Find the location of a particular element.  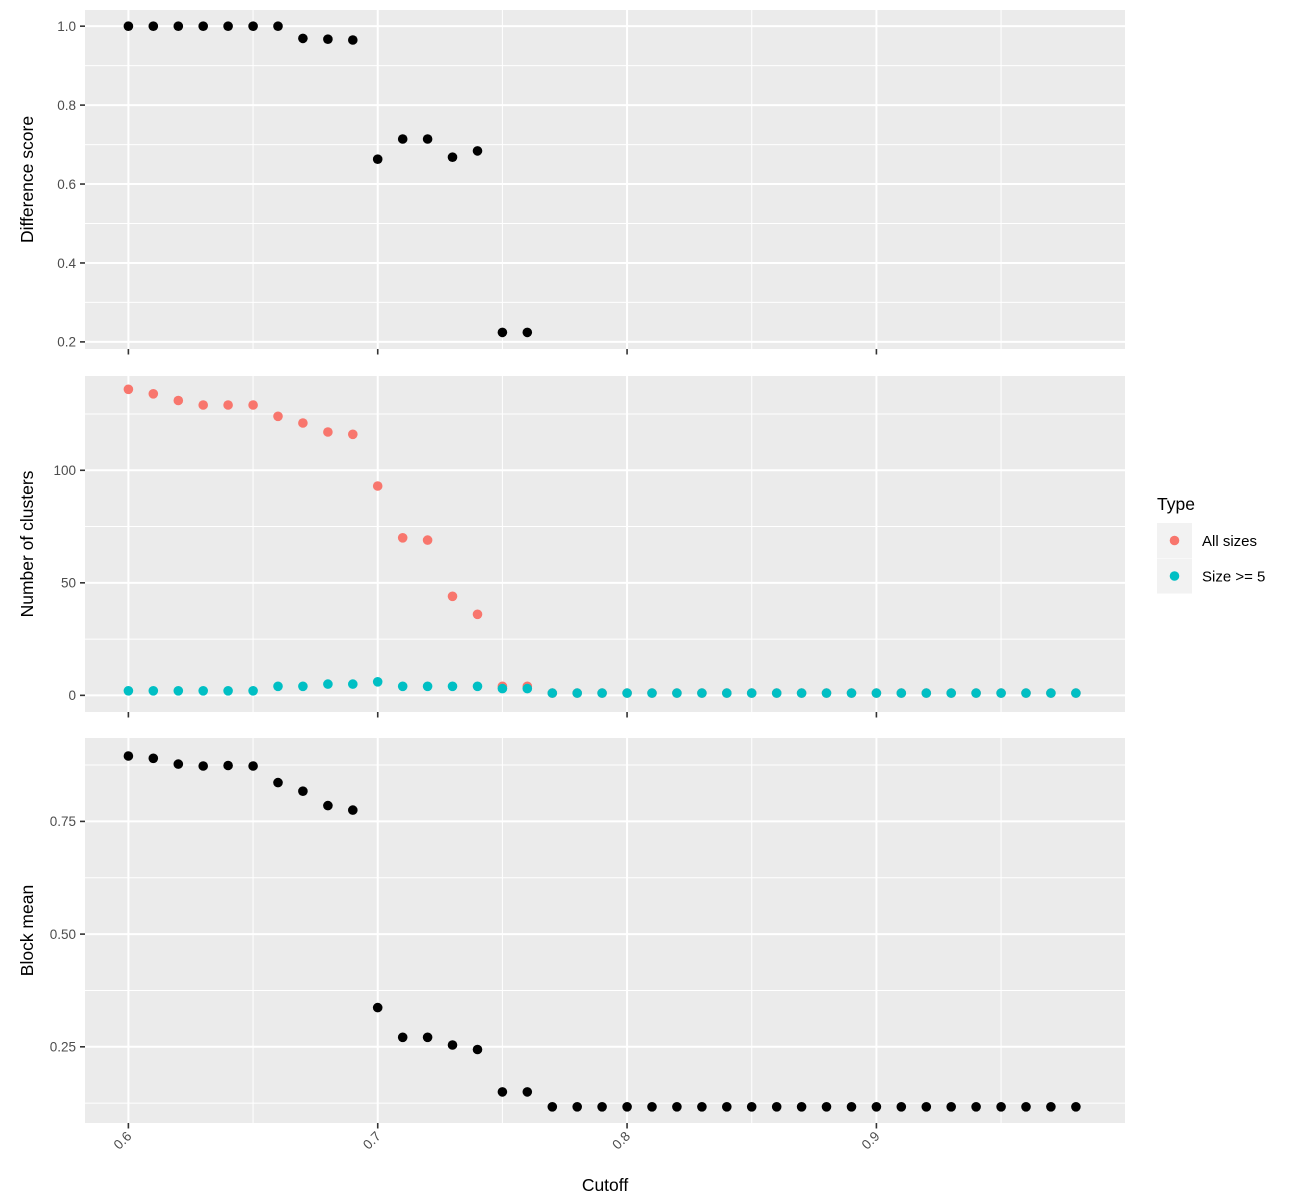

y-axis-title-difference-score: Difference score is located at coordinates (27, 179).